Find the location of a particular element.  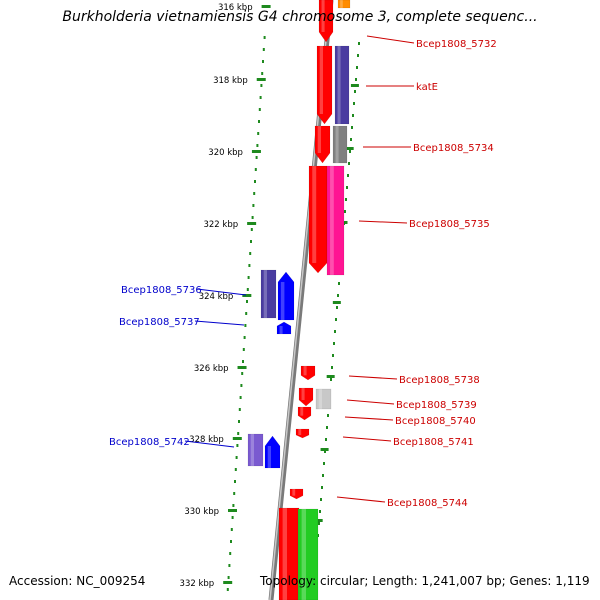

gene-feature-5742-purple is located at coordinates (255, 450).